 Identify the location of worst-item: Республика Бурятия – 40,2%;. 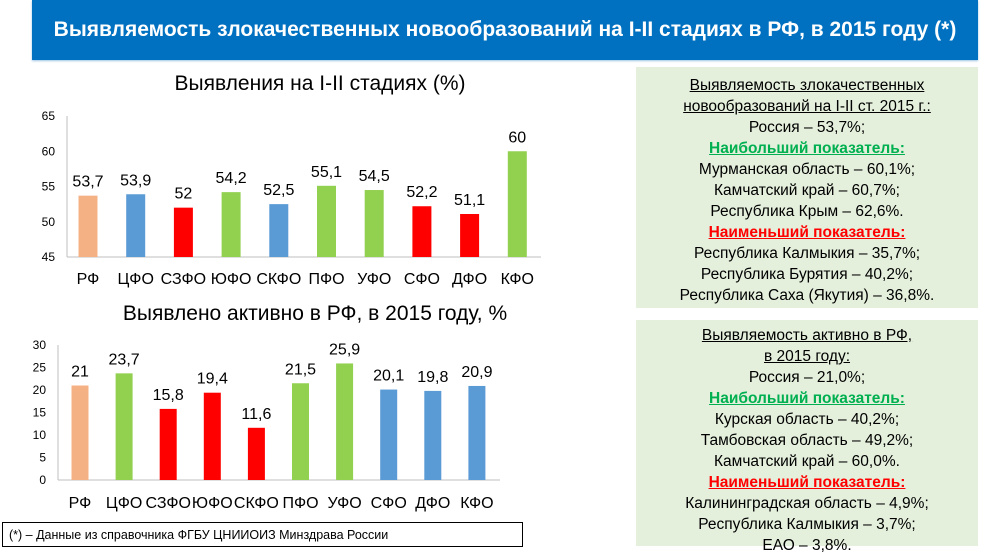
(807, 274).